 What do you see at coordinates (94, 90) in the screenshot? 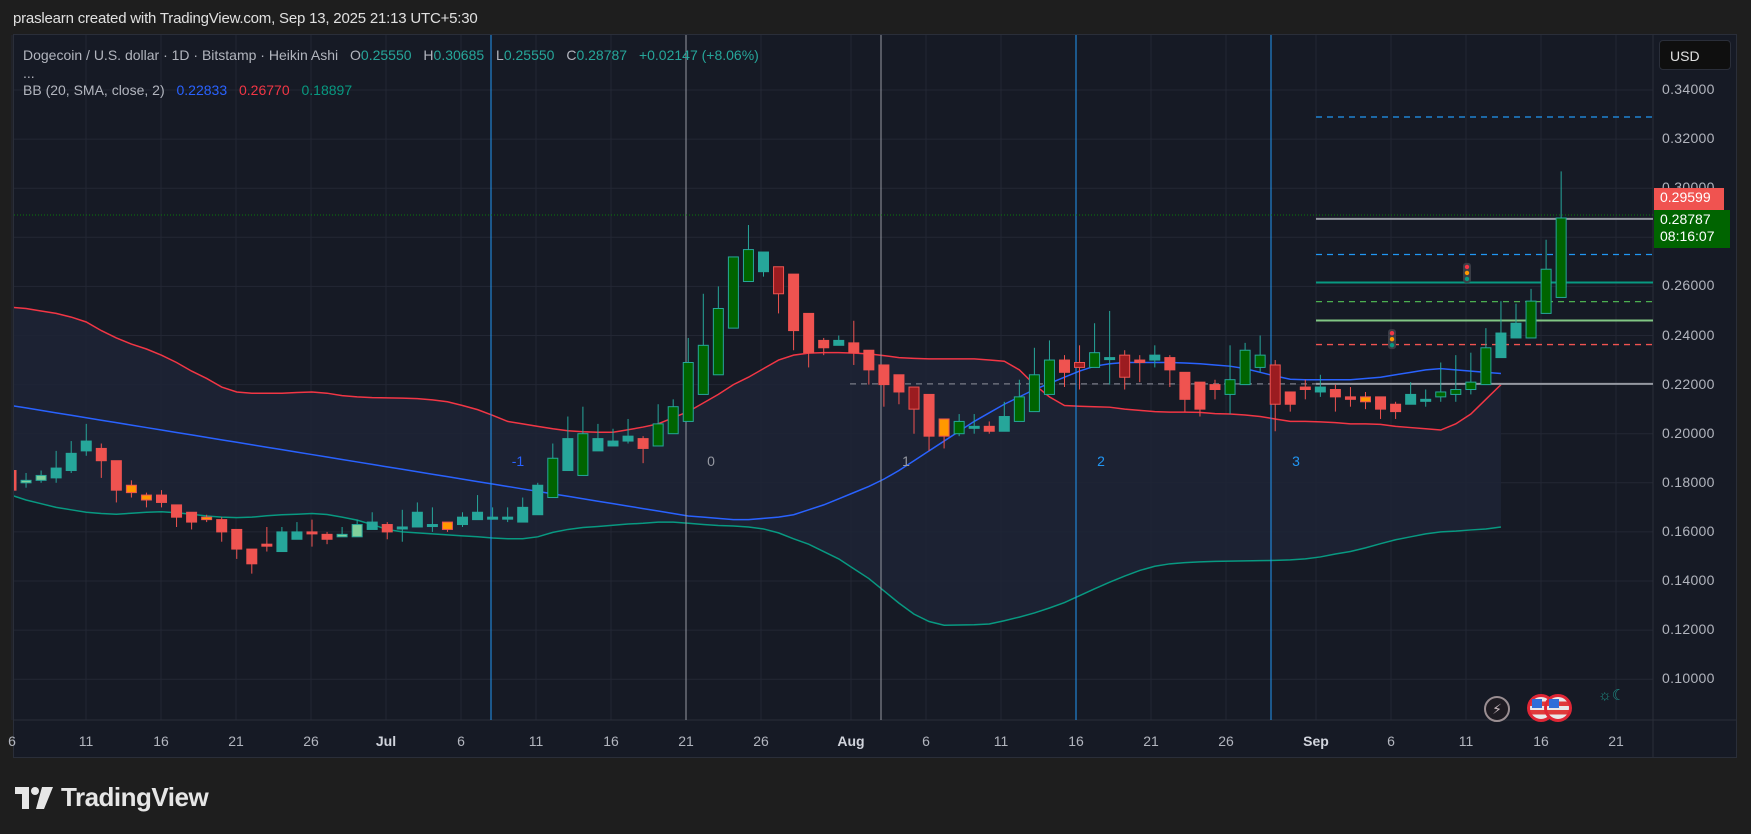
I see `bb-indicator-label: BB (20, SMA, close, 2)` at bounding box center [94, 90].